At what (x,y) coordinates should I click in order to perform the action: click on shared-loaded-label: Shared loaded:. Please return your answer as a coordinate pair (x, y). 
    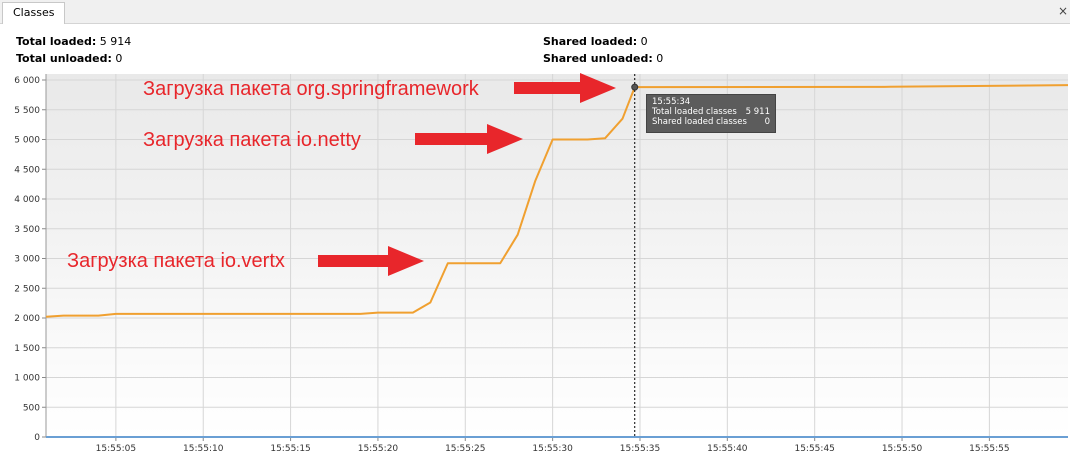
    Looking at the image, I should click on (590, 41).